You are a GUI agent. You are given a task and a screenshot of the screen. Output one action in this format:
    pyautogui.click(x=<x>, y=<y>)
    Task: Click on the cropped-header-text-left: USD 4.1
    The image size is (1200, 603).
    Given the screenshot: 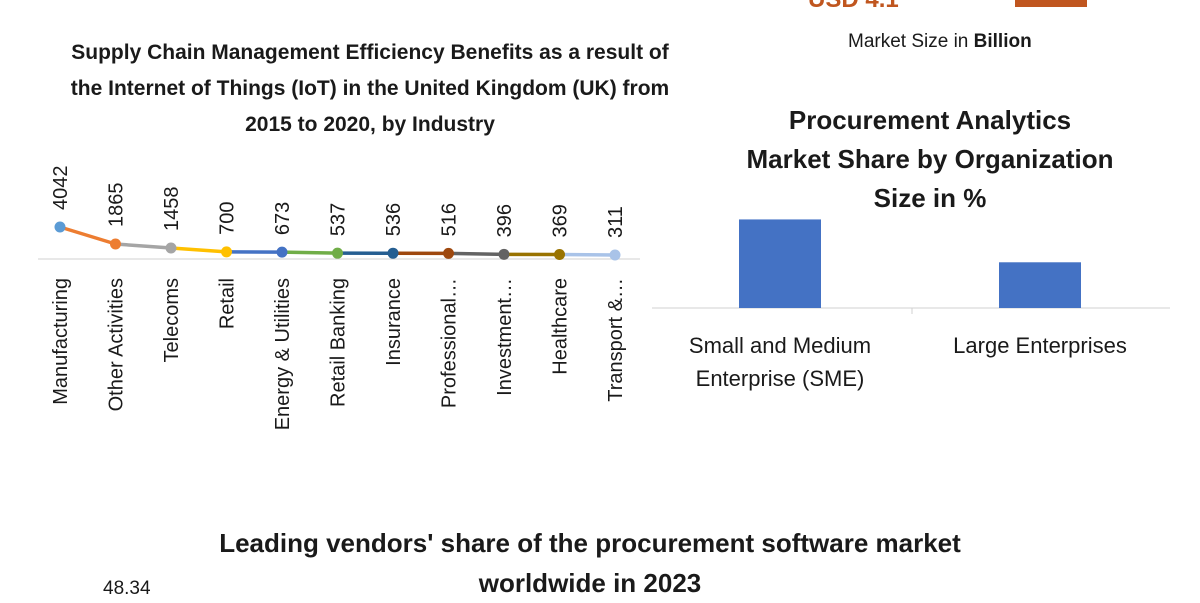 What is the action you would take?
    pyautogui.click(x=853, y=7)
    